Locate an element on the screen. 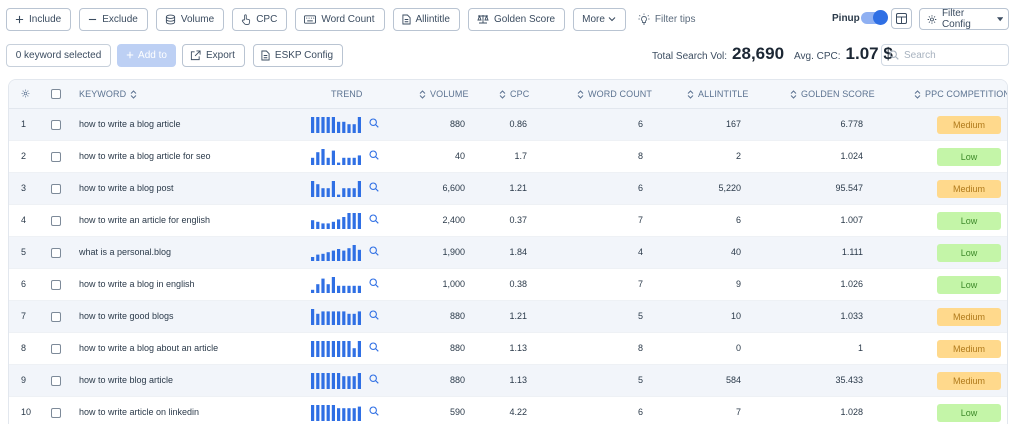 The image size is (1024, 424). include-label: Include is located at coordinates (45, 19).